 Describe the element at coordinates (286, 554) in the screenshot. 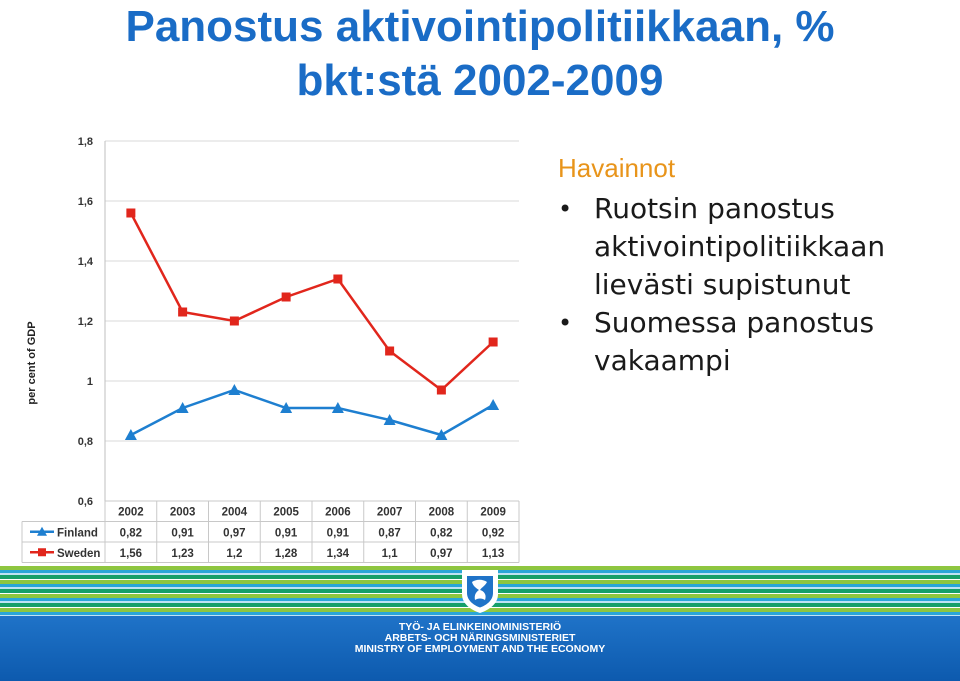

I see `table-cell-sweden-2005: 1,28` at that location.